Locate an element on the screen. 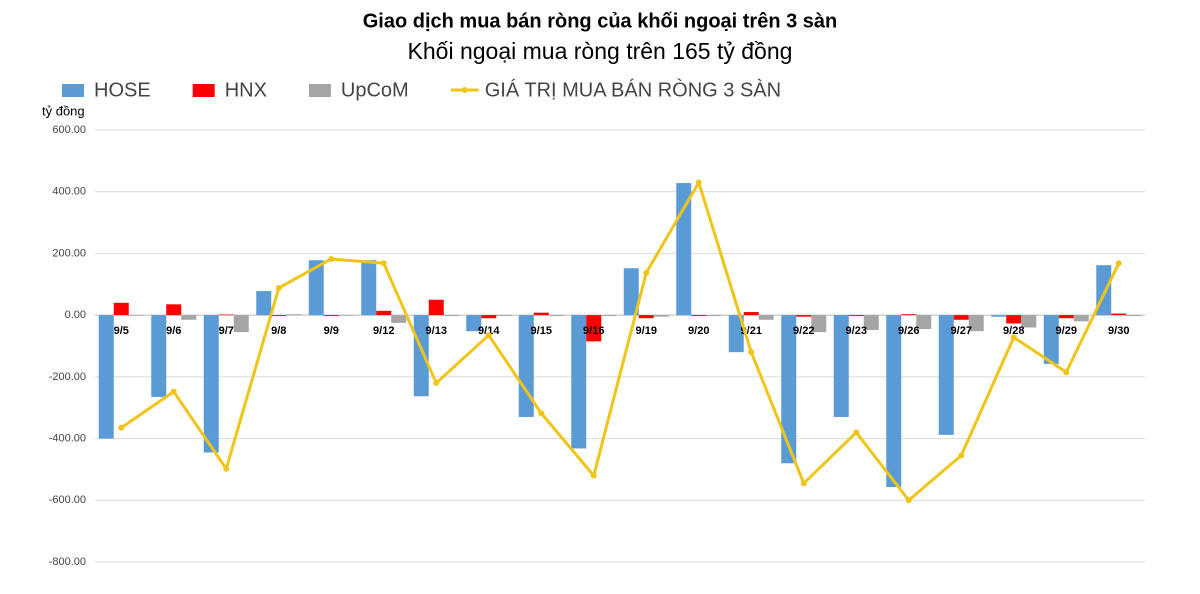 This screenshot has width=1200, height=594. y-tick-label: 400.00 is located at coordinates (69, 192).